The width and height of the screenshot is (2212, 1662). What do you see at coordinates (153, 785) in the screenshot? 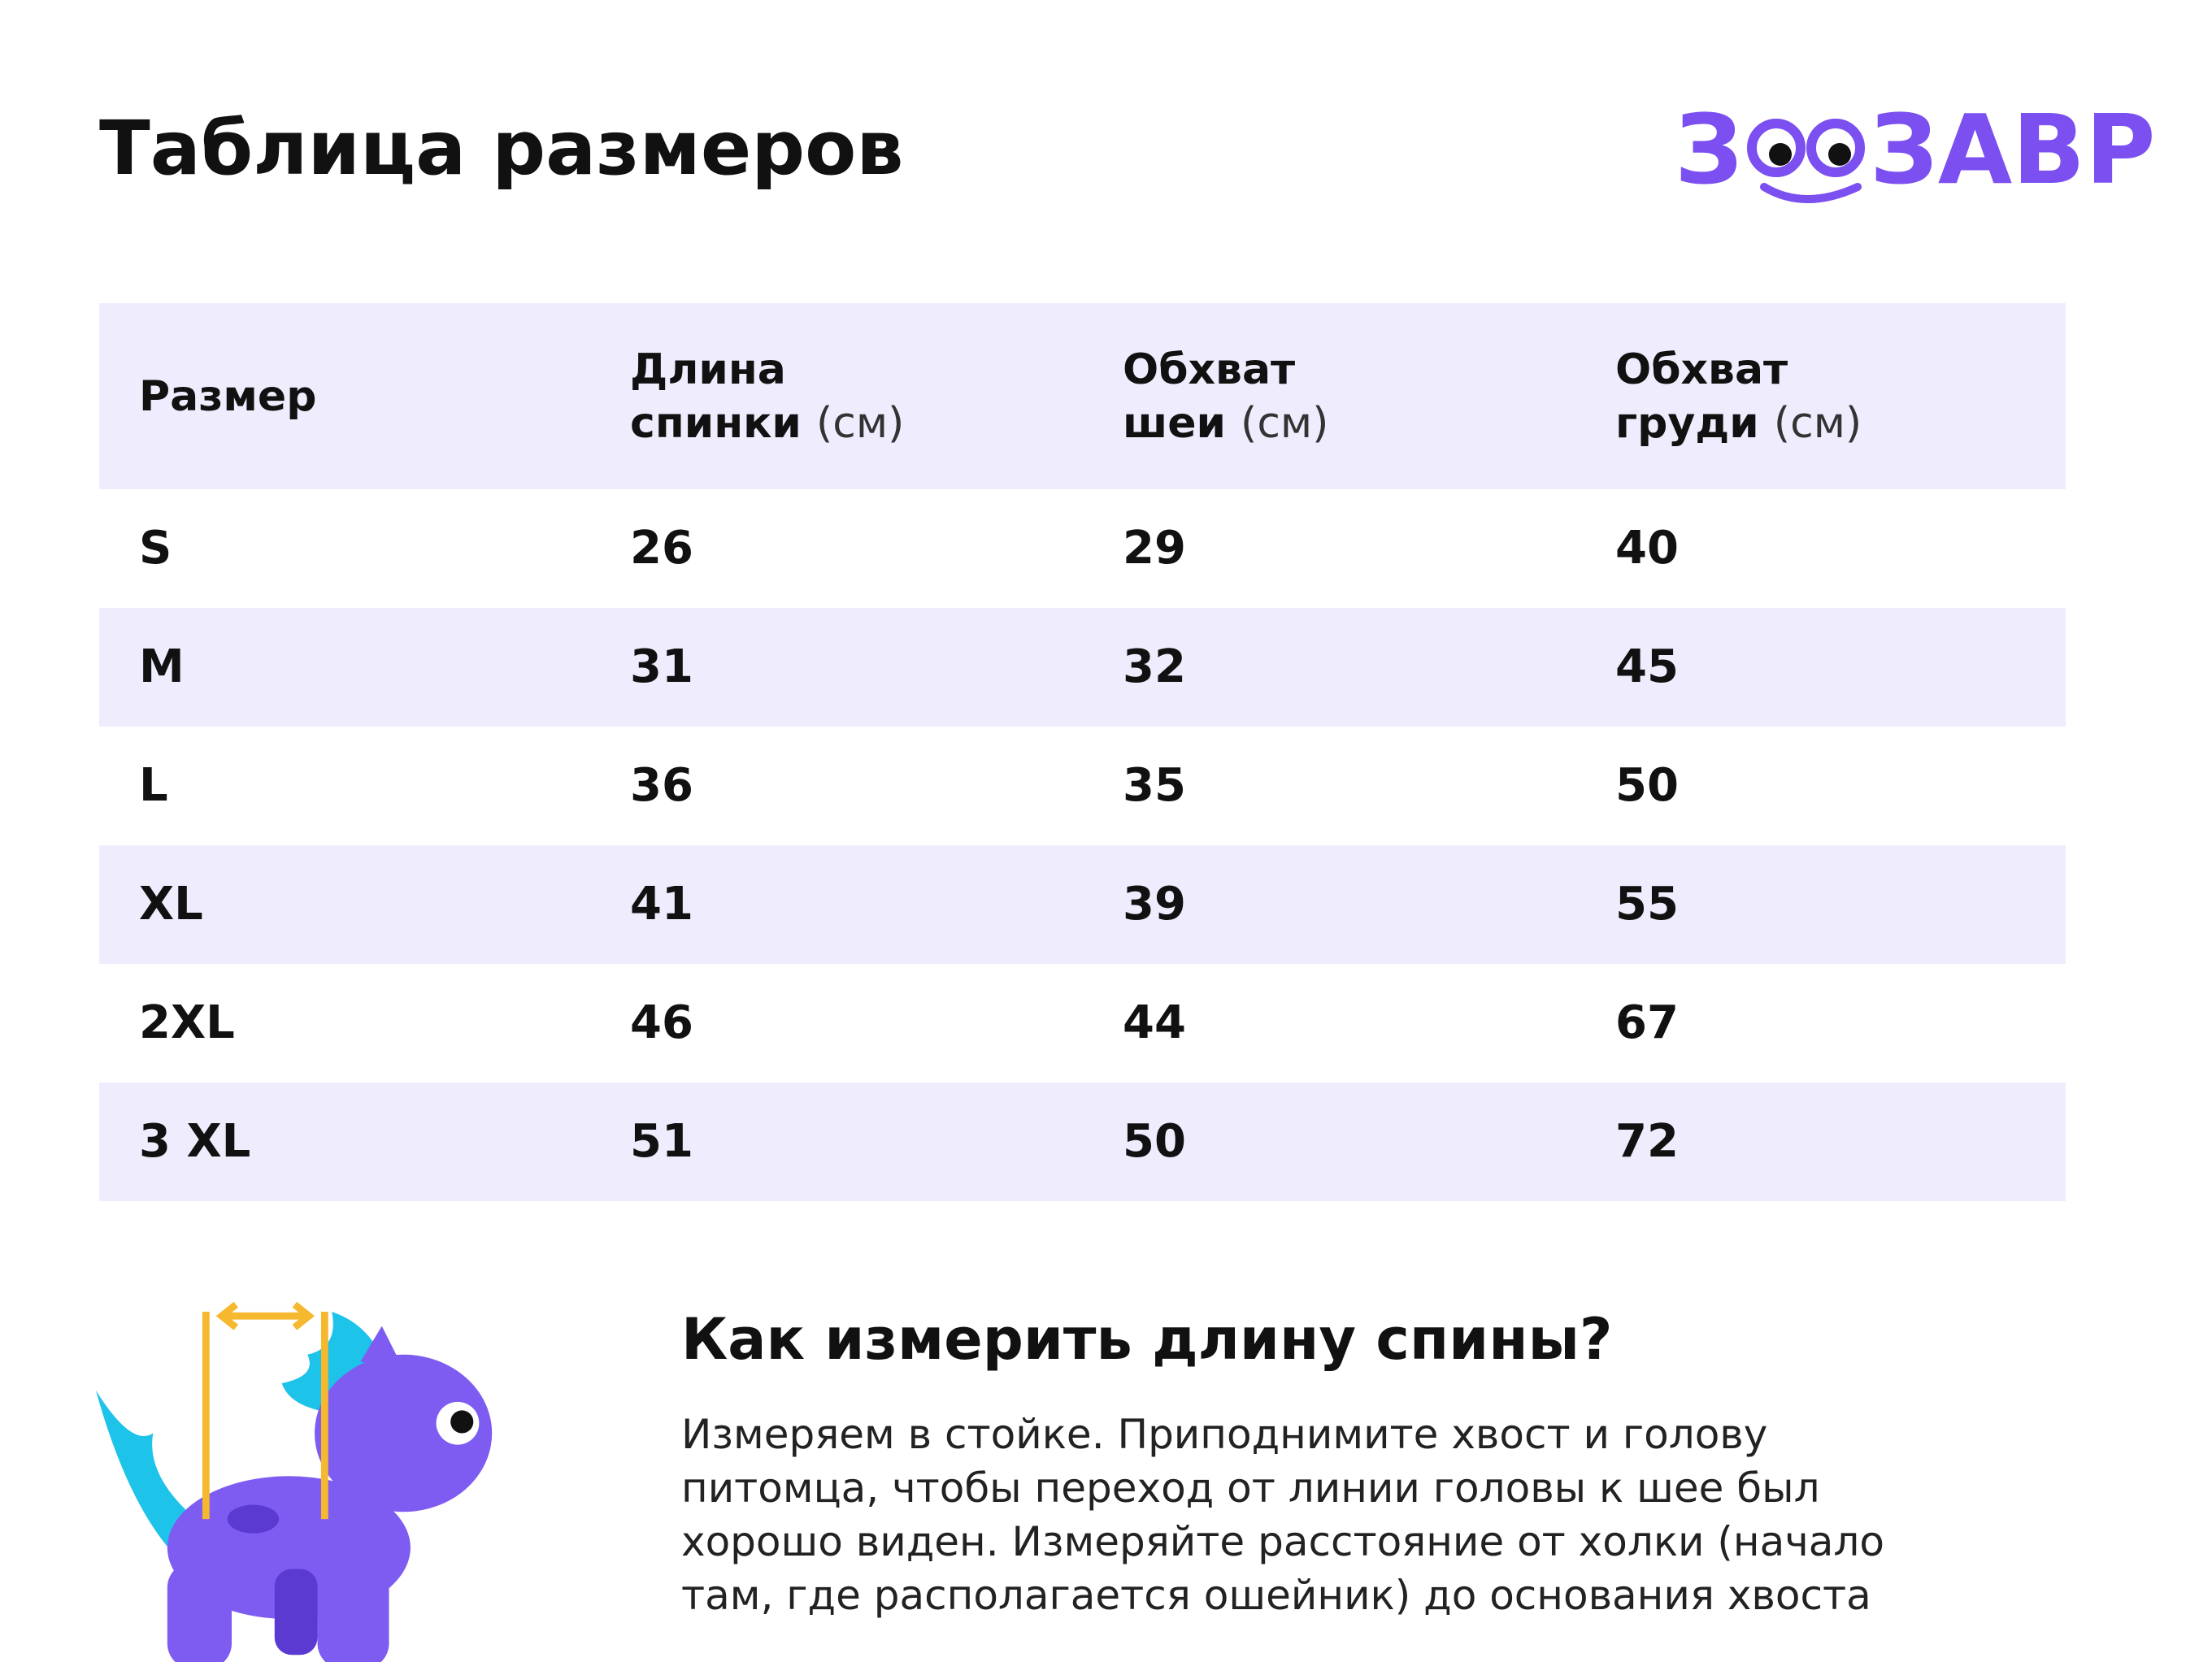
I see `table-cell: L` at bounding box center [153, 785].